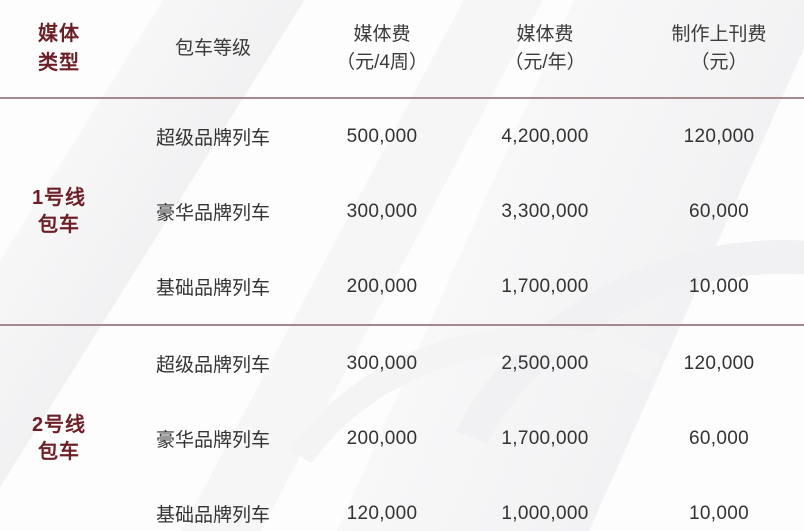 Image resolution: width=804 pixels, height=531 pixels. Describe the element at coordinates (382, 136) in the screenshot. I see `cell-media-fee-4weeks: 500,000` at that location.